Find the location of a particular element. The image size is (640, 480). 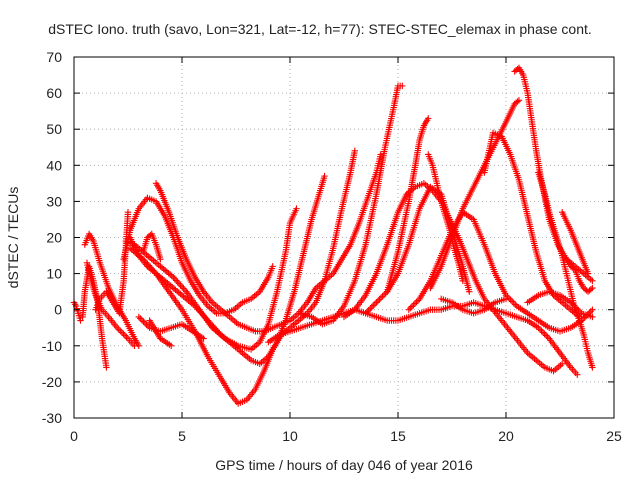

x-tick-label: 10 is located at coordinates (290, 436).